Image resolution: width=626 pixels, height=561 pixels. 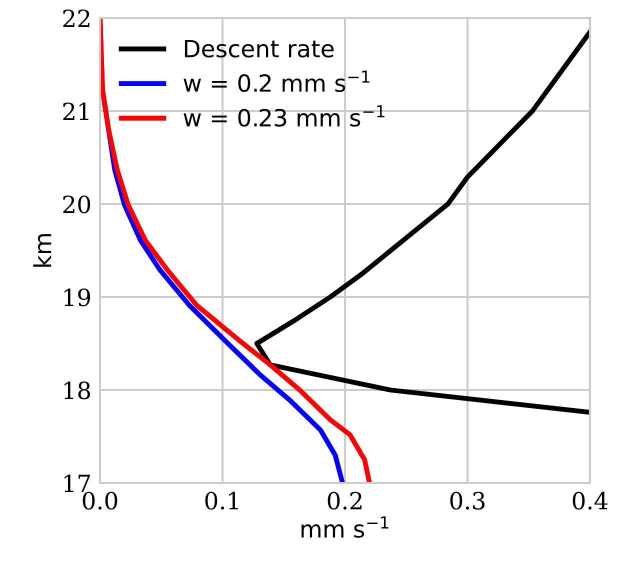 What do you see at coordinates (345, 501) in the screenshot?
I see `x-tick-label: 0.2` at bounding box center [345, 501].